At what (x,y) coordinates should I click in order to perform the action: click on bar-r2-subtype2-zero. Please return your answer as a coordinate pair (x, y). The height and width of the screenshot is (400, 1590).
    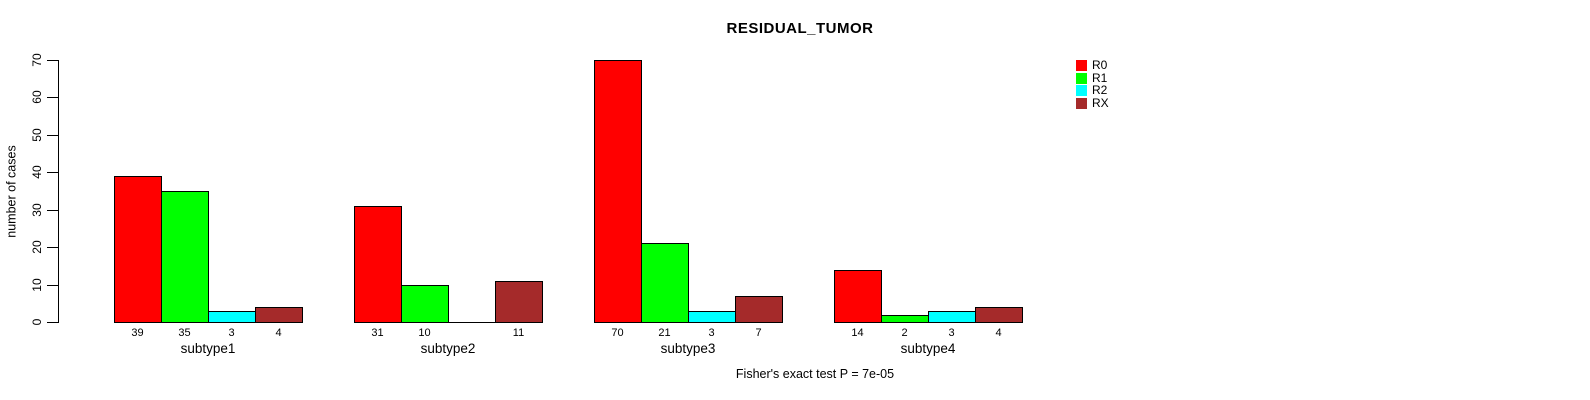
    Looking at the image, I should click on (472, 322).